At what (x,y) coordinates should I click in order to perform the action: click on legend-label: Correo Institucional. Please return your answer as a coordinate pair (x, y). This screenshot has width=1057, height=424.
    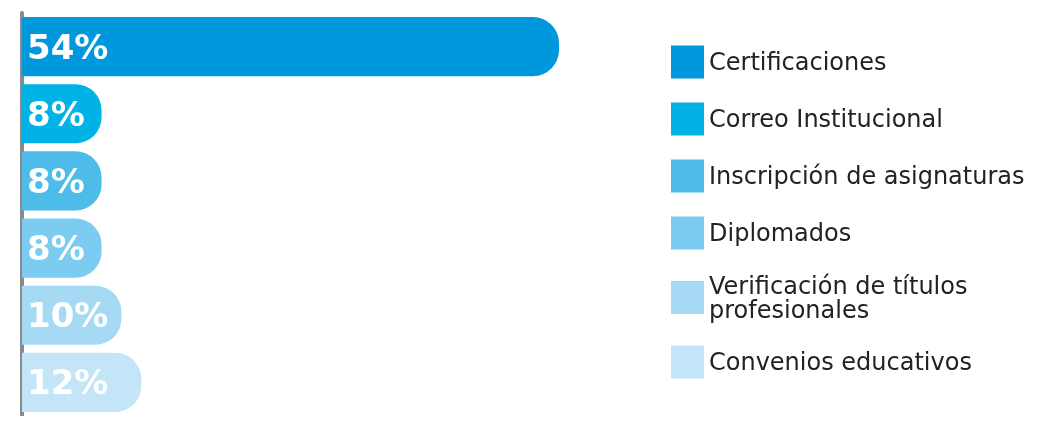
    Looking at the image, I should click on (826, 119).